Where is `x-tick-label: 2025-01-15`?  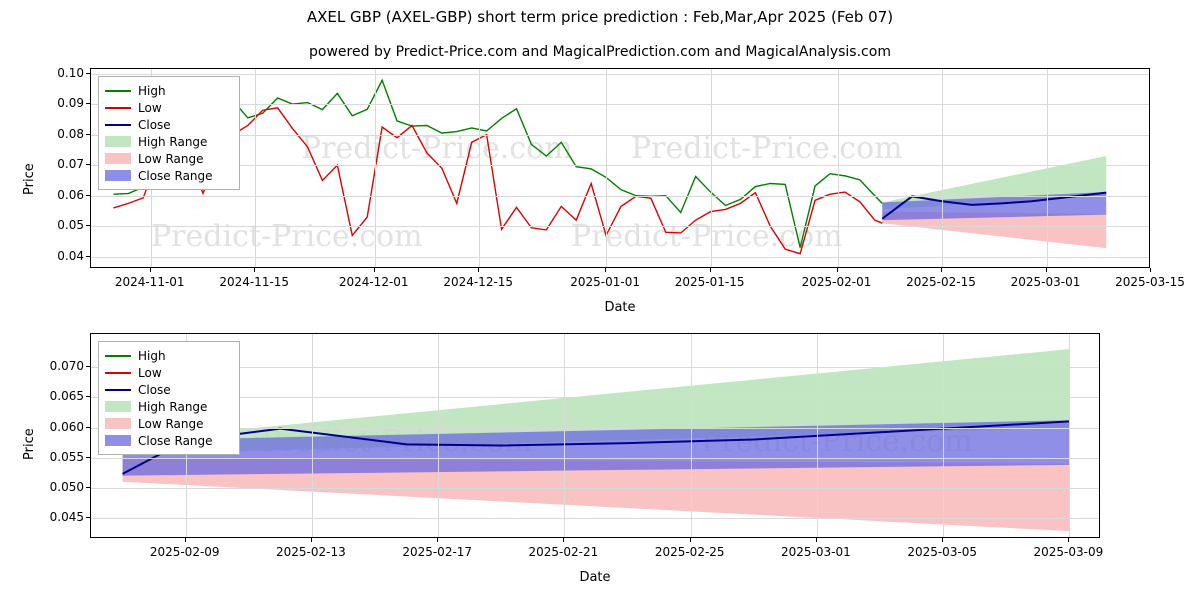 x-tick-label: 2025-01-15 is located at coordinates (709, 282).